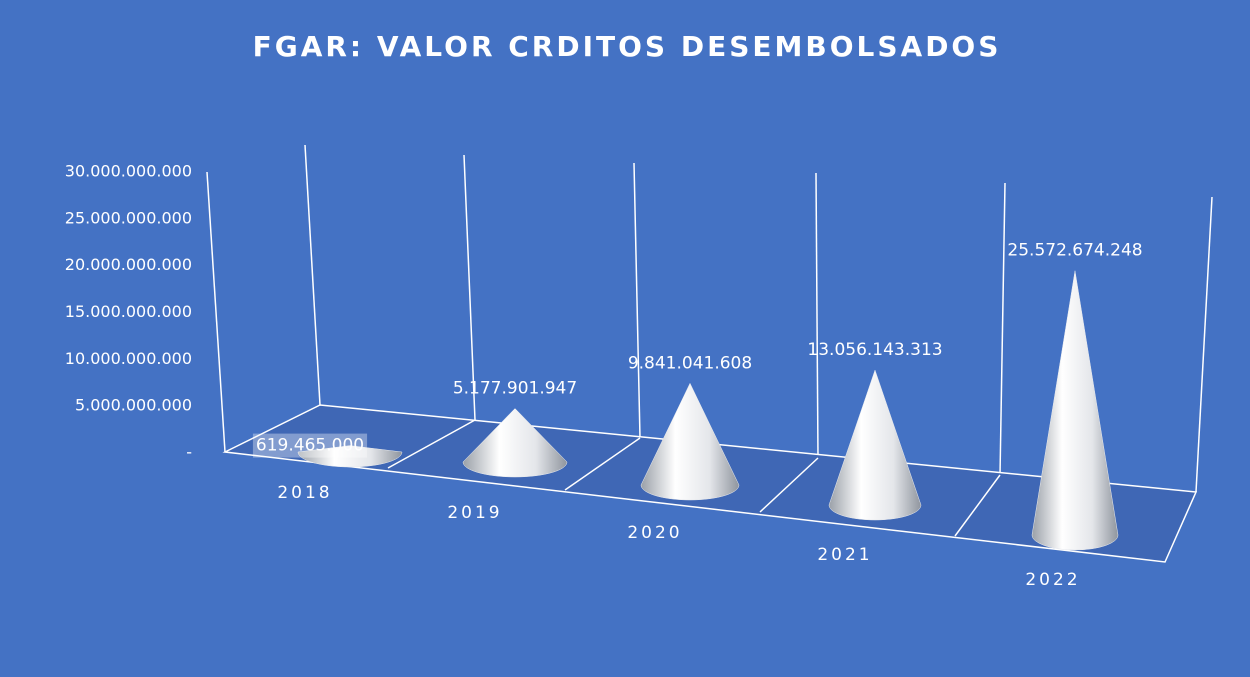  What do you see at coordinates (474, 513) in the screenshot?
I see `x-tick-label: 2019` at bounding box center [474, 513].